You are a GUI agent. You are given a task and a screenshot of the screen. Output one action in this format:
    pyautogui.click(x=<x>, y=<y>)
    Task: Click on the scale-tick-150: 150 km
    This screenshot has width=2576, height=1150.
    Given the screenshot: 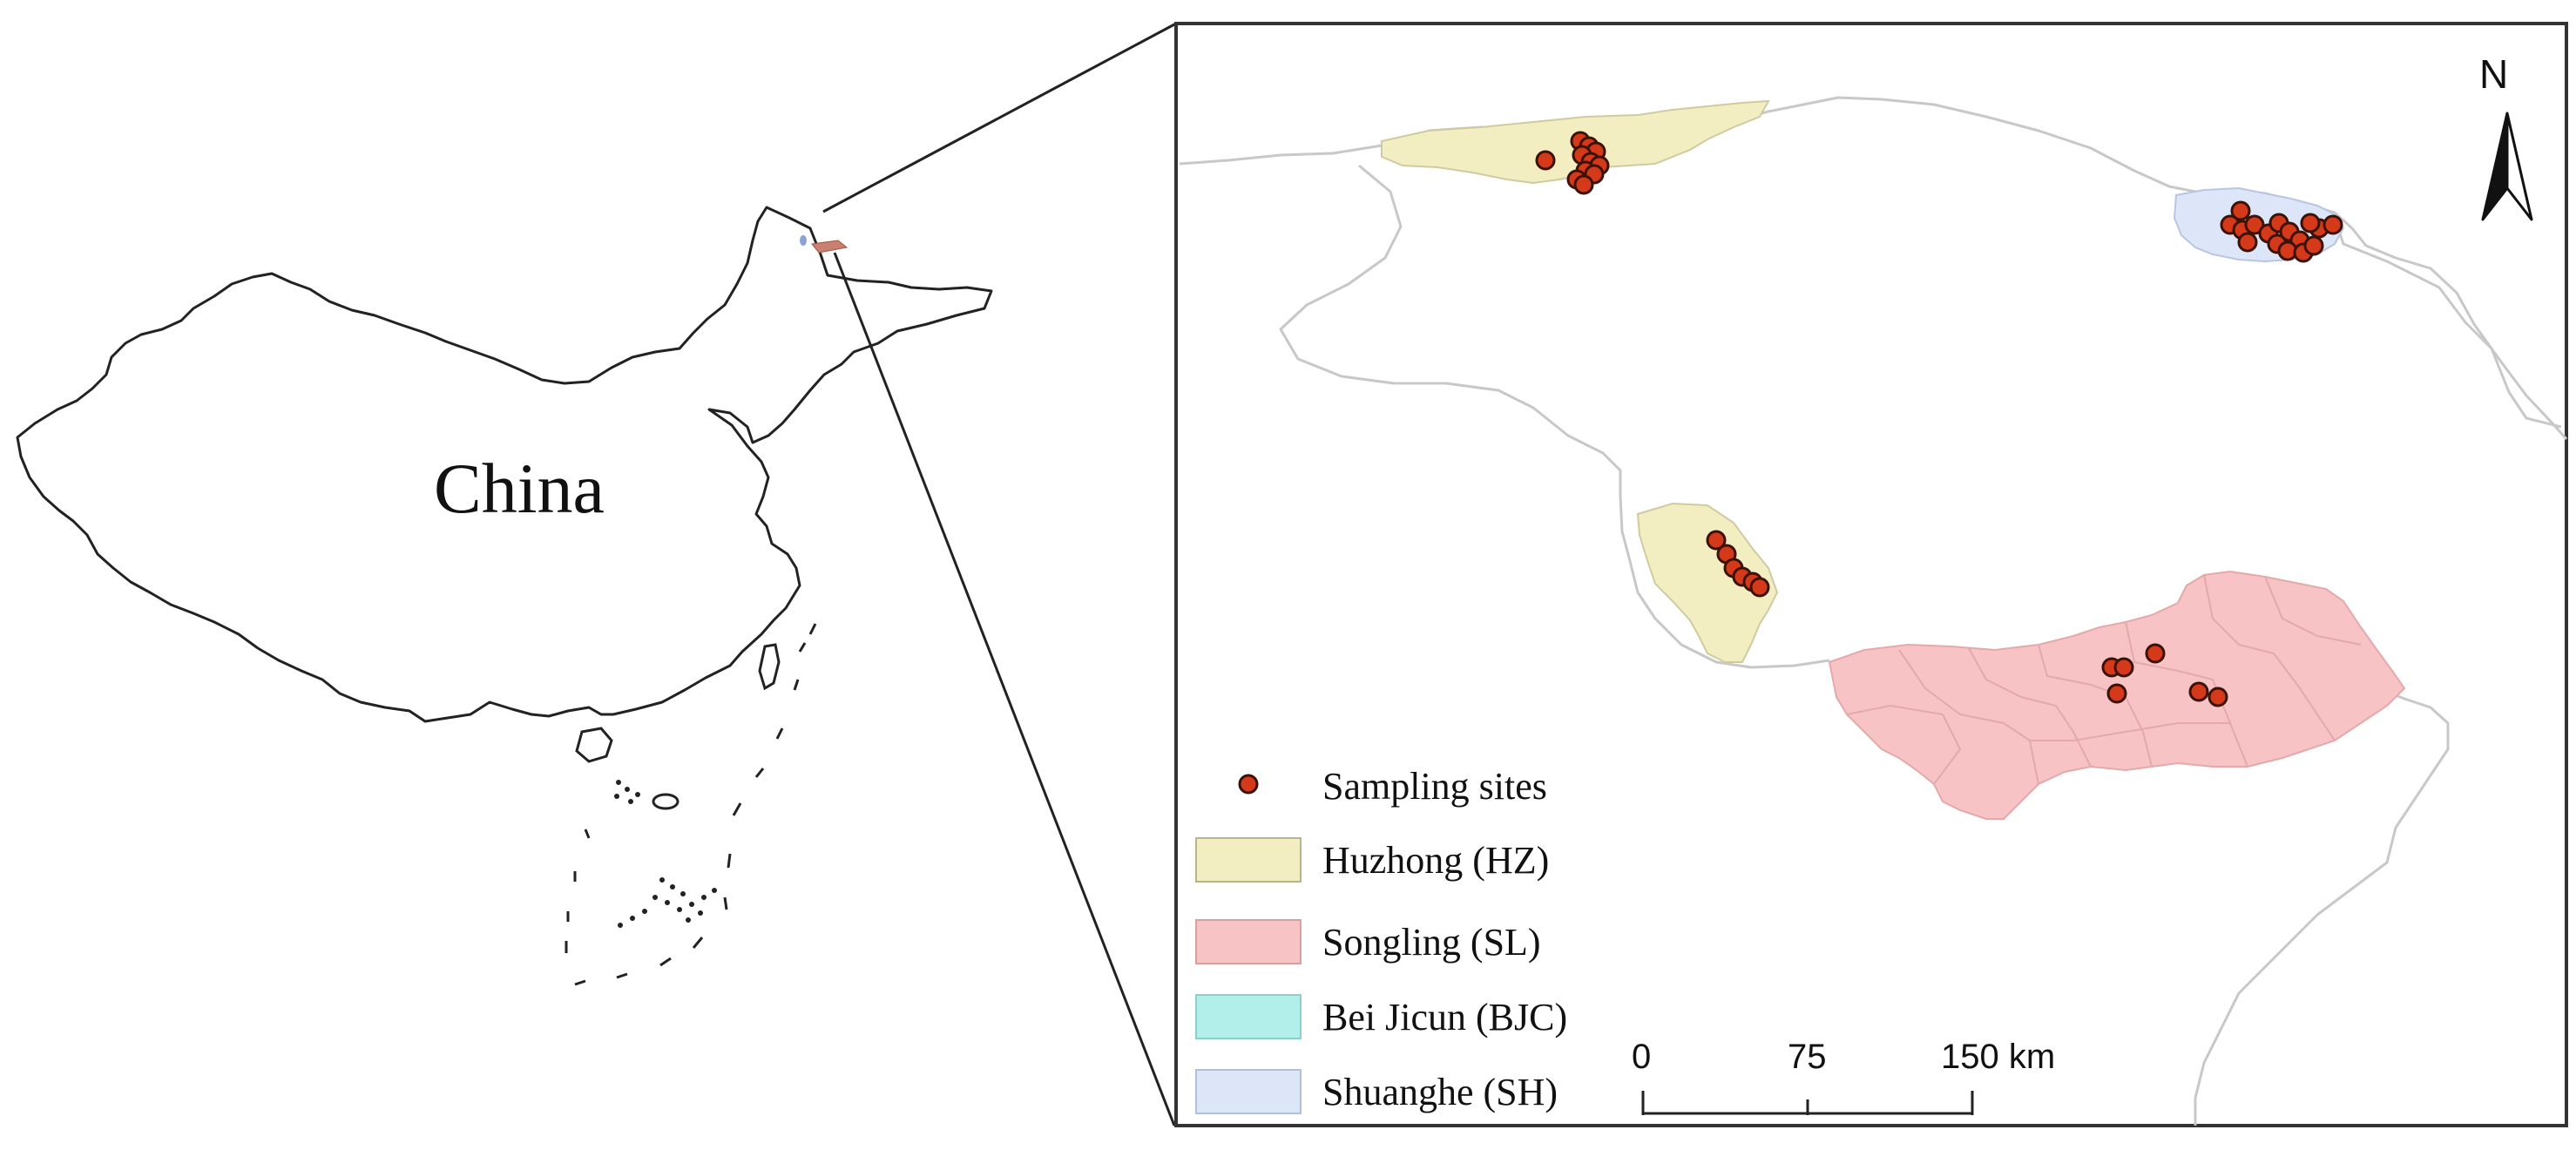 What is the action you would take?
    pyautogui.click(x=1998, y=1057)
    